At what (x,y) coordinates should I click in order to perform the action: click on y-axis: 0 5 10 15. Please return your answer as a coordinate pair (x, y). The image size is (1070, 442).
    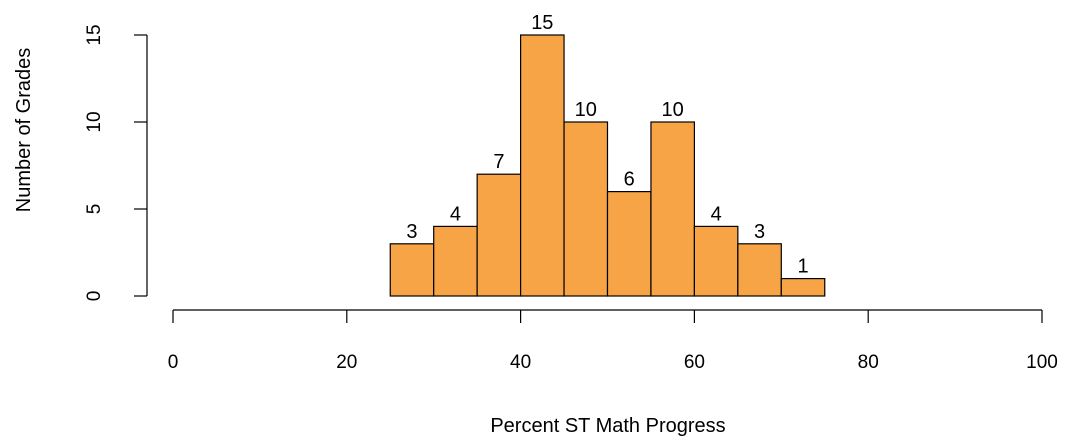
    Looking at the image, I should click on (116, 163).